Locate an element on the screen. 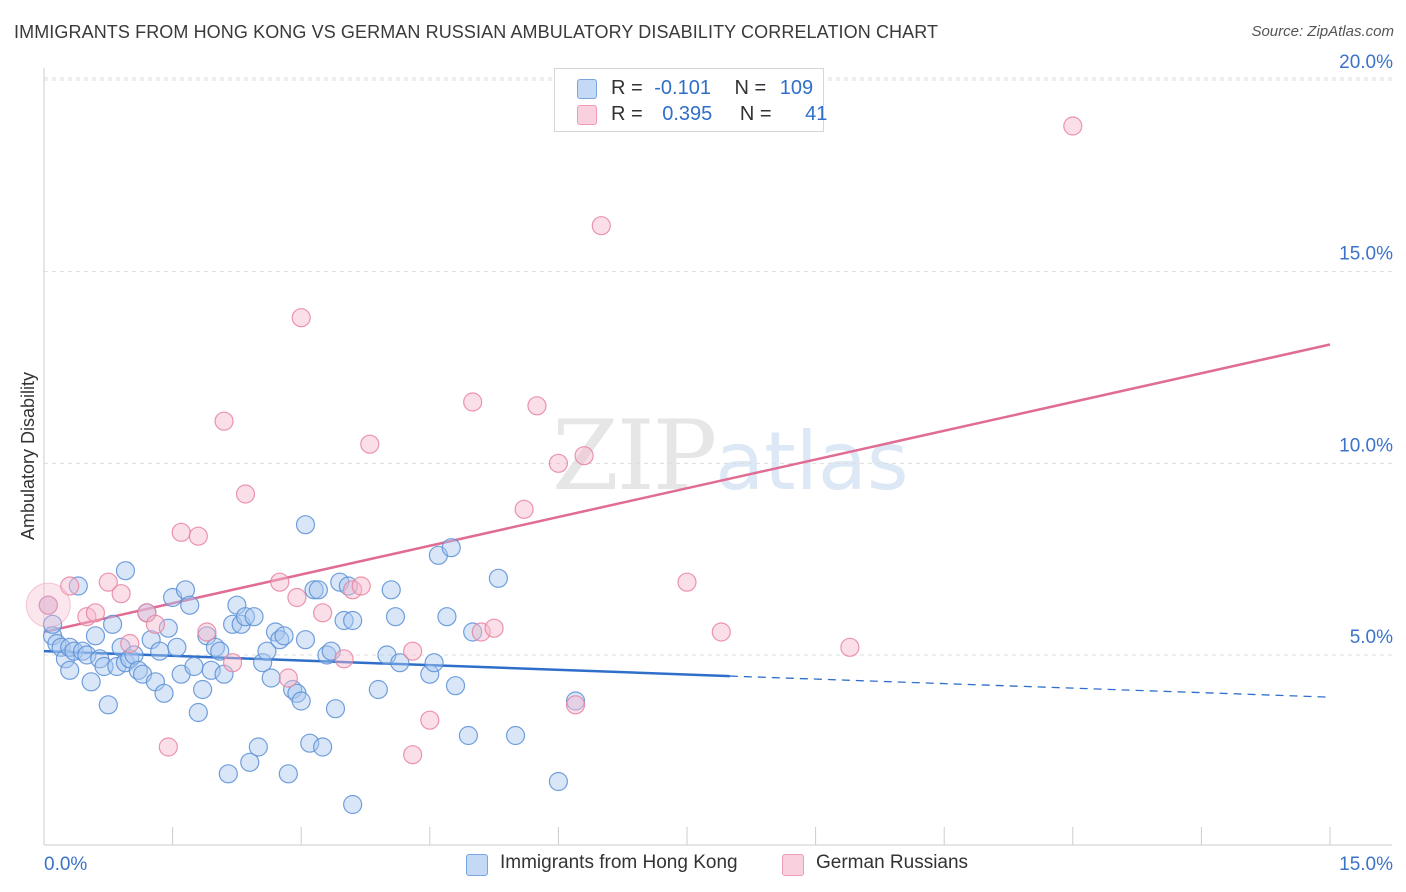 Image resolution: width=1406 pixels, height=892 pixels. legend-r-label: R = is located at coordinates (627, 114).